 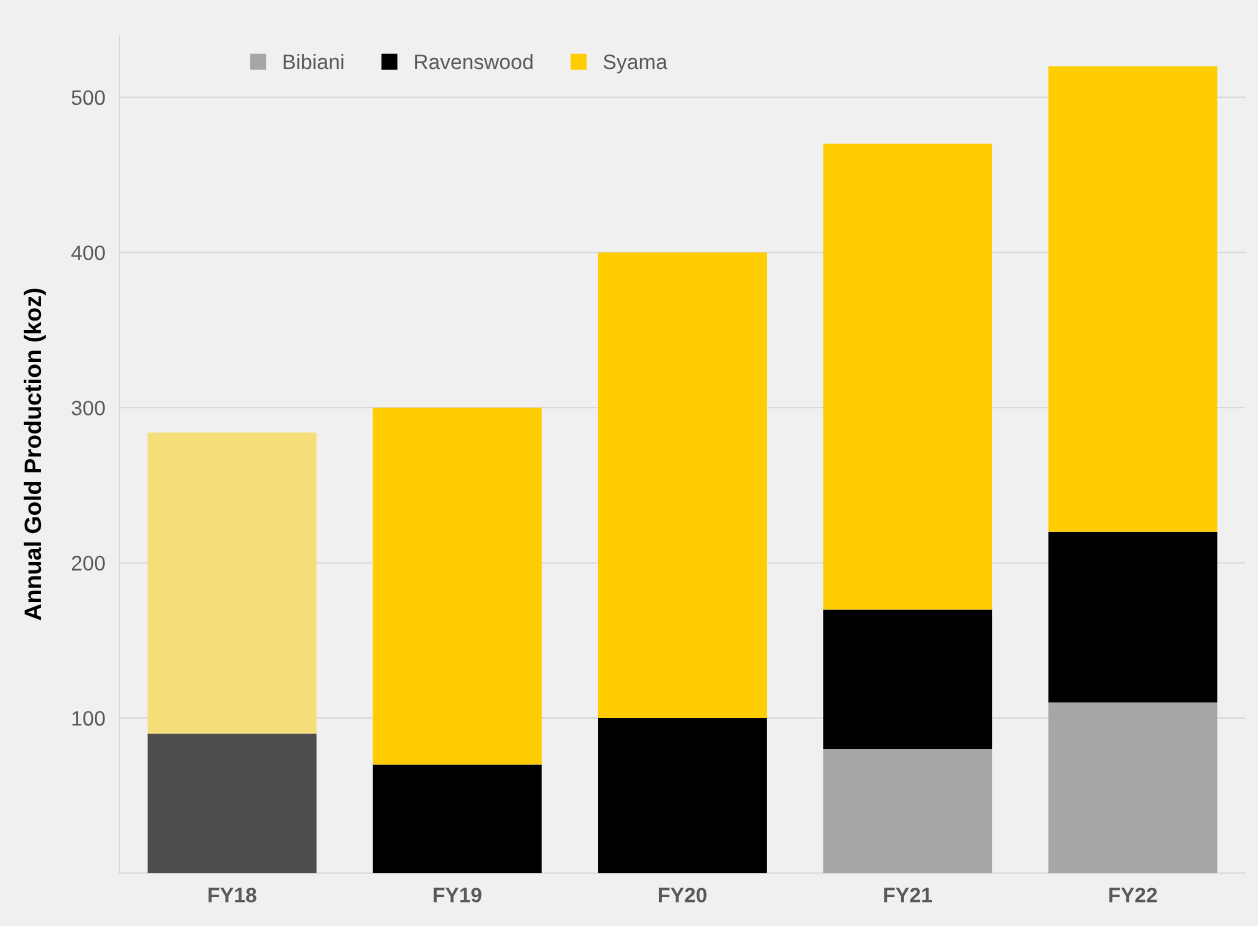 I want to click on legend-label: Bibiani, so click(x=313, y=61).